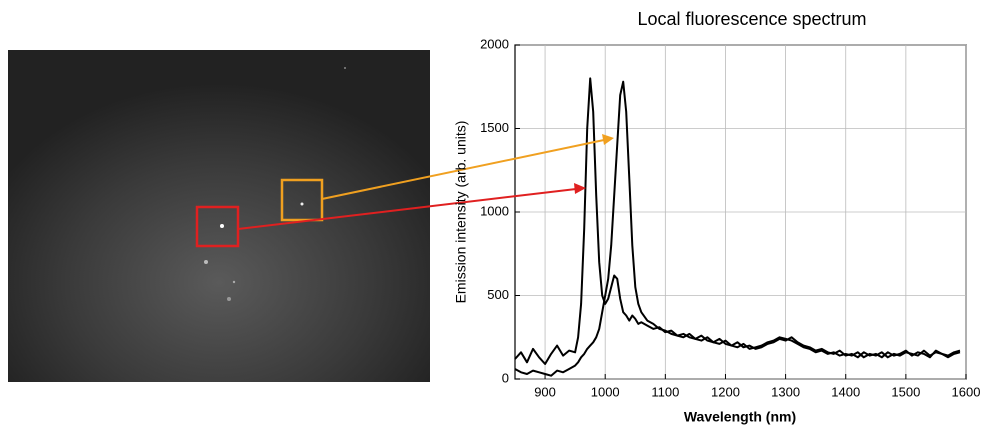 The width and height of the screenshot is (987, 429). Describe the element at coordinates (494, 127) in the screenshot. I see `y-tick-label: 1500` at that location.